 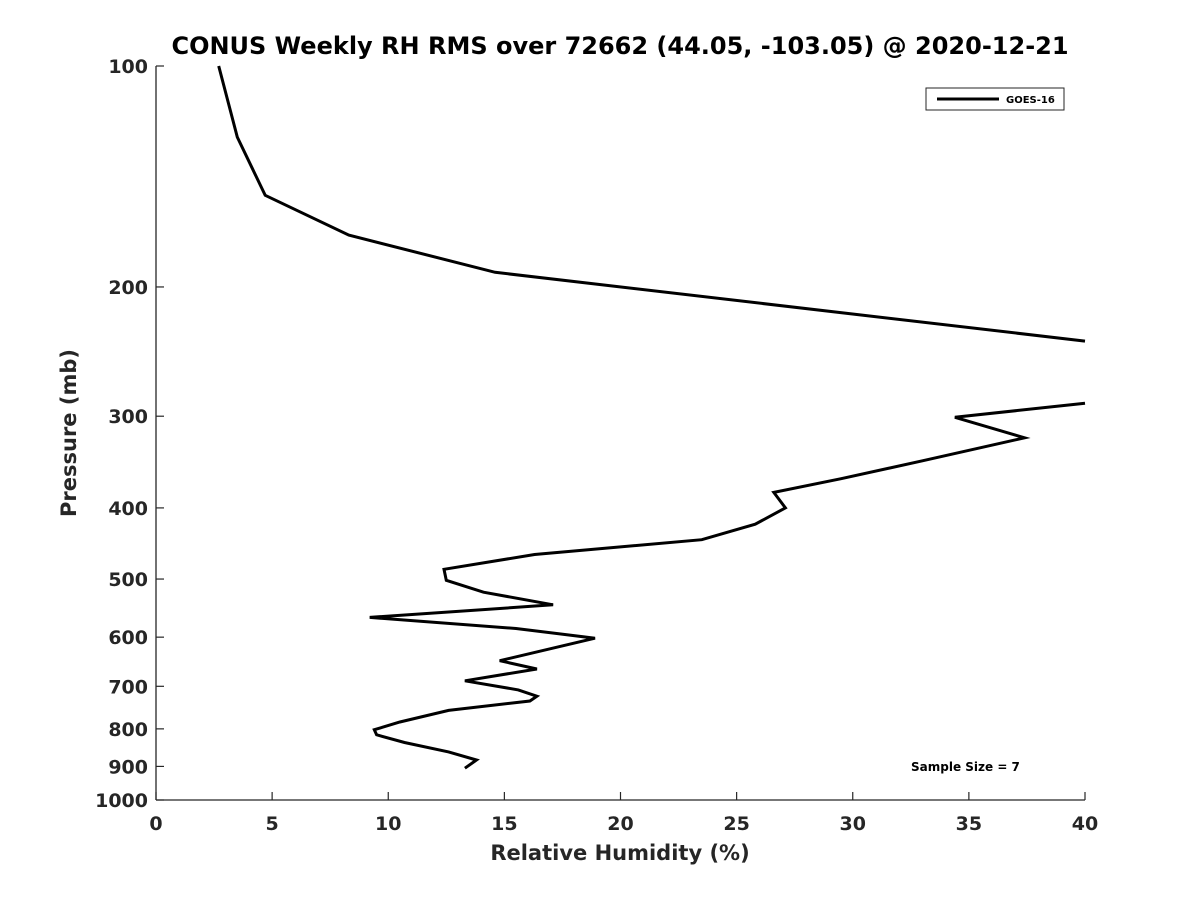 What do you see at coordinates (1030, 100) in the screenshot?
I see `legend-label-goes-16: GOES-16` at bounding box center [1030, 100].